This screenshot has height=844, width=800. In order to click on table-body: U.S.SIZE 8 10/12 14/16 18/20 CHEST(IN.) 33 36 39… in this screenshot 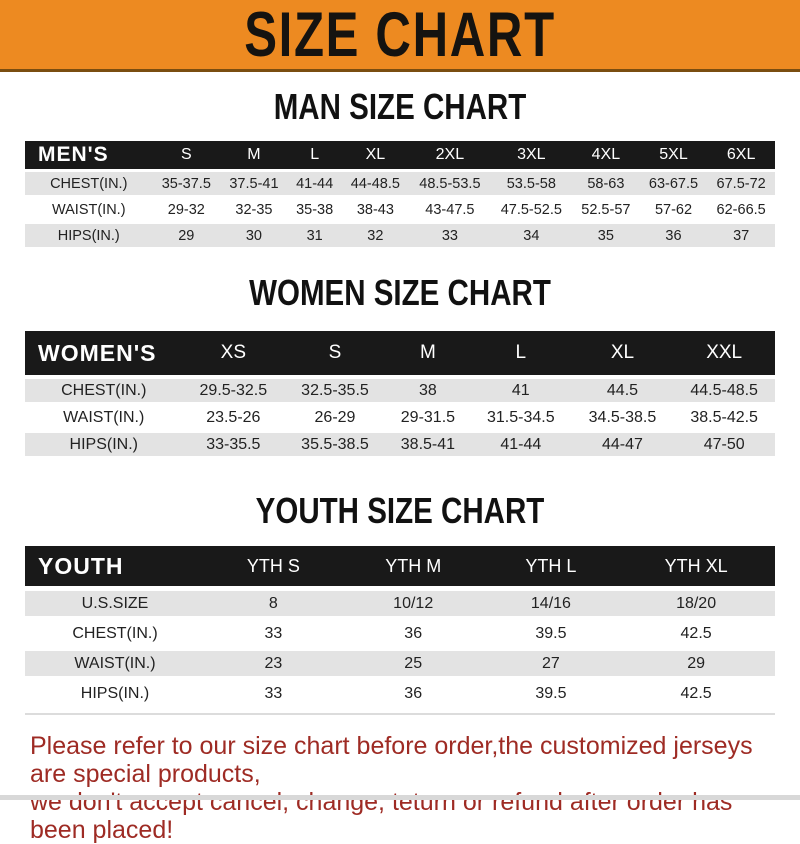, I will do `click(400, 648)`.